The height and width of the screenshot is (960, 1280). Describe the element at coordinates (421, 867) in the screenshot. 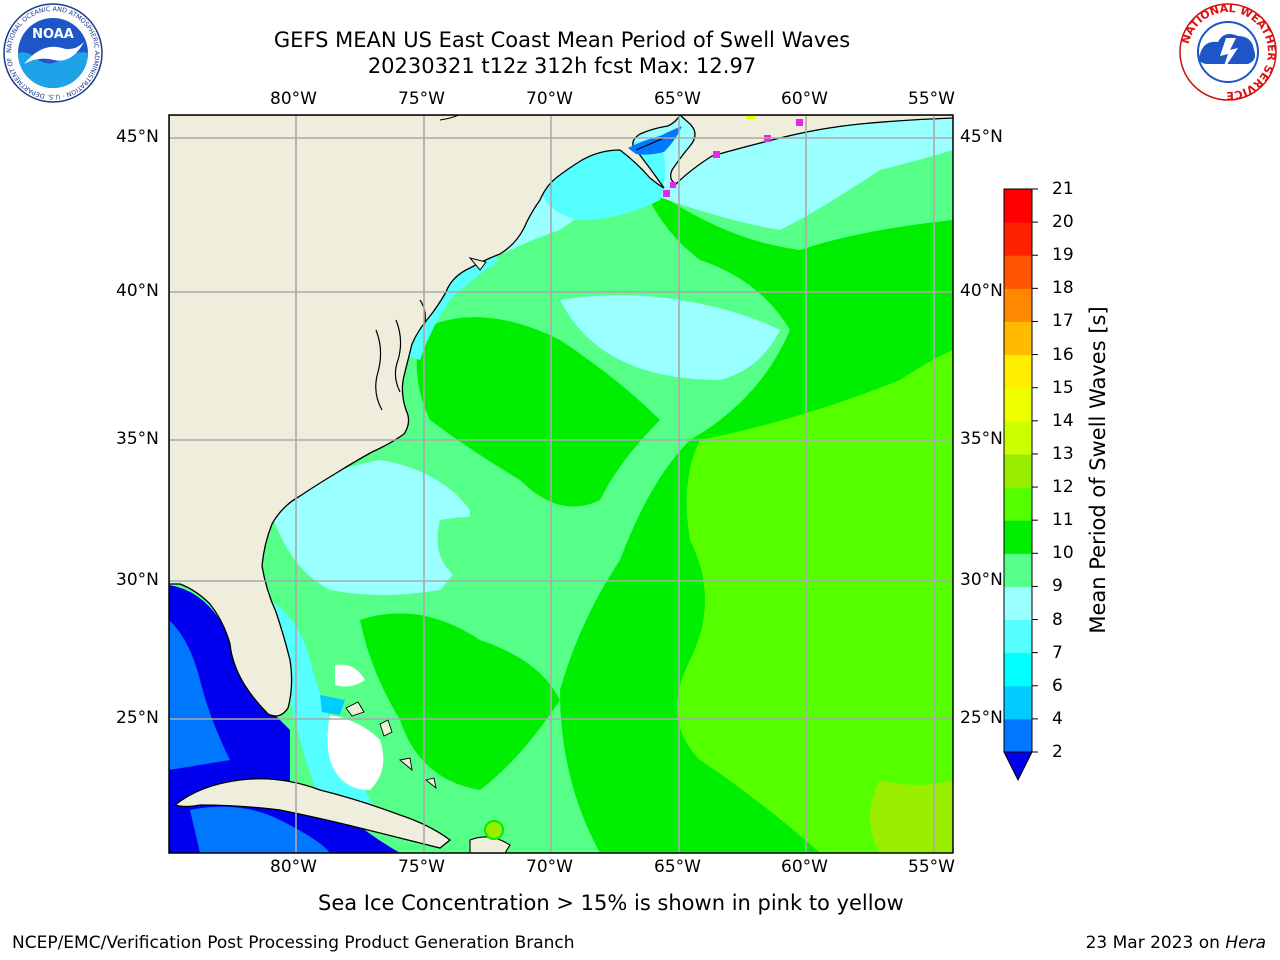

I see `lon-label-bottom: 75°W` at that location.